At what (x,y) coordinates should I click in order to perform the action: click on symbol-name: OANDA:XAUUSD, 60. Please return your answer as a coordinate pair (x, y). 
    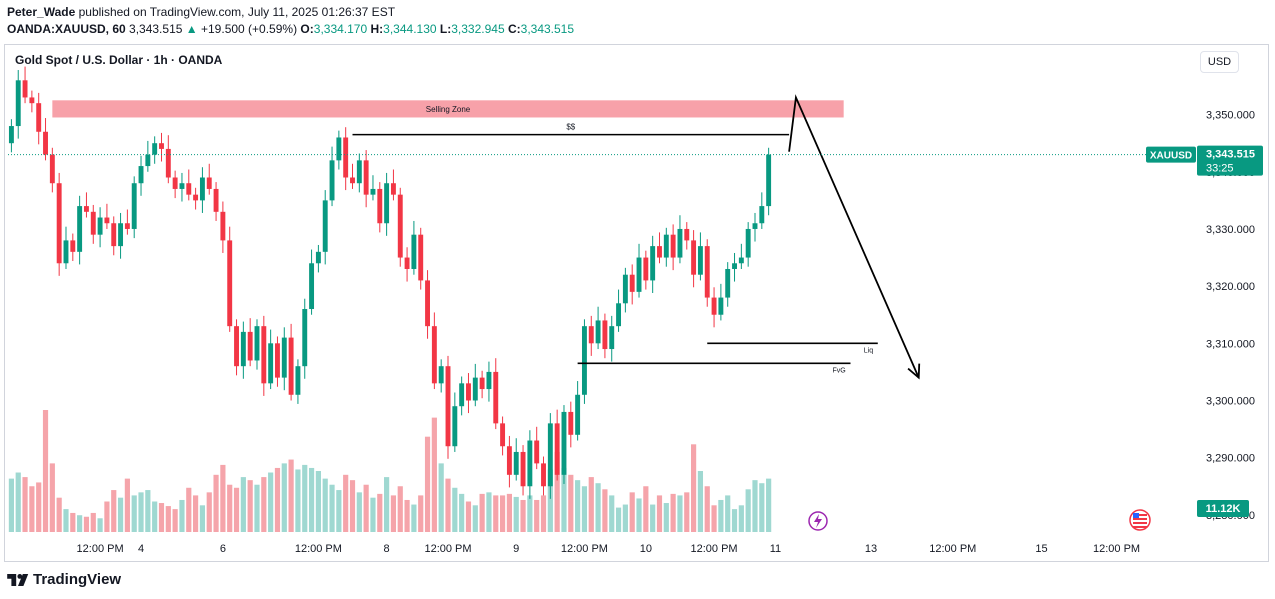
    Looking at the image, I should click on (66, 29).